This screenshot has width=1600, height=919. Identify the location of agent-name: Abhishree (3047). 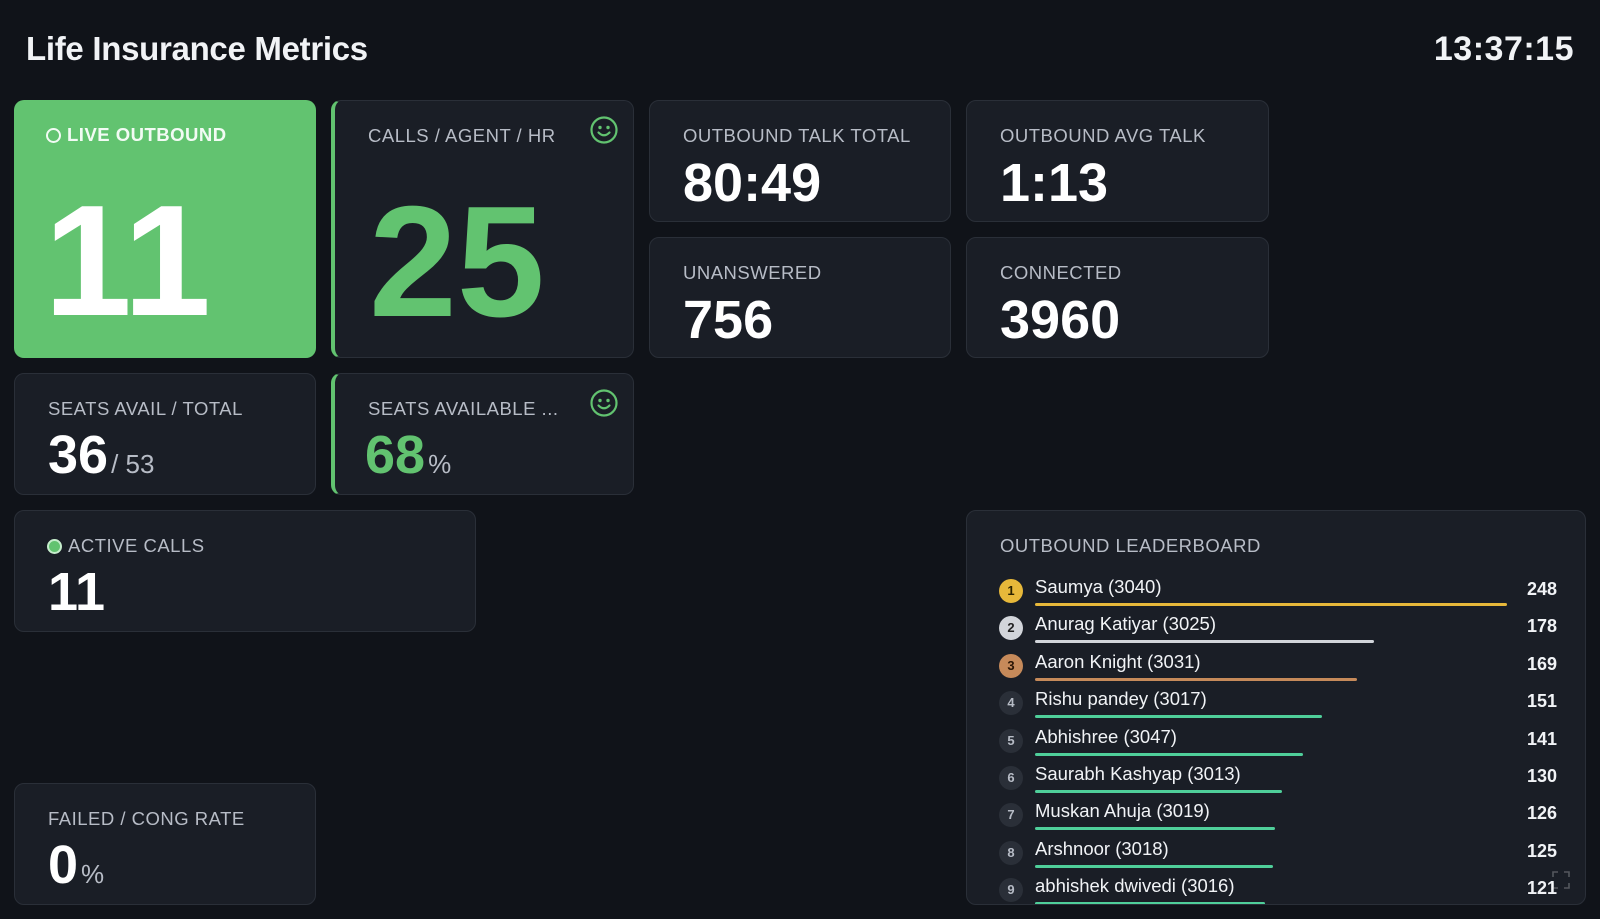
(1106, 736).